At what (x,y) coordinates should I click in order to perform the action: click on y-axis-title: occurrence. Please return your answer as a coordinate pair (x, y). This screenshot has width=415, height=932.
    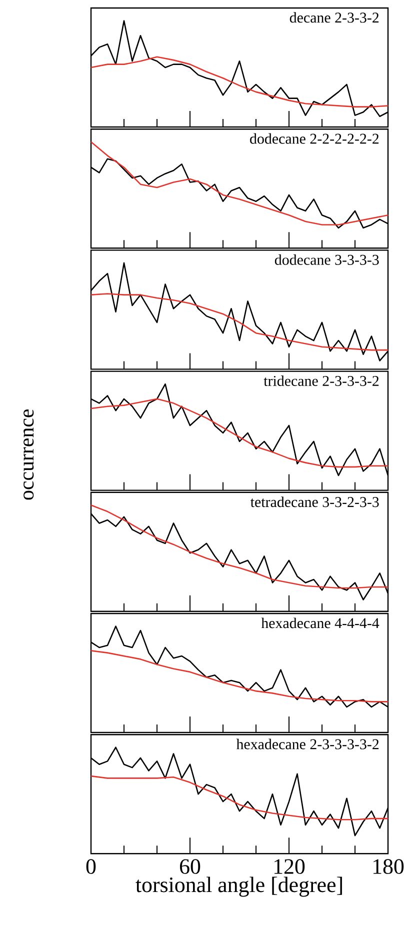
    Looking at the image, I should click on (29, 454).